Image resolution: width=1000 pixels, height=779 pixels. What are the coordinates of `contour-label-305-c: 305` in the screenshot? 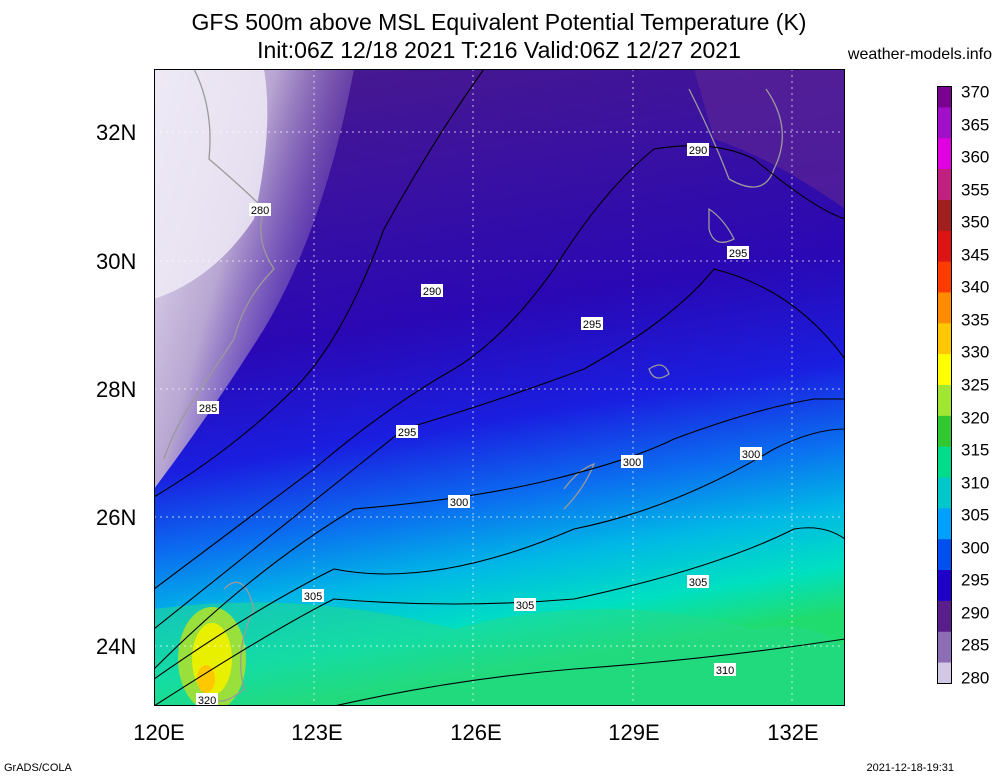 It's located at (698, 582).